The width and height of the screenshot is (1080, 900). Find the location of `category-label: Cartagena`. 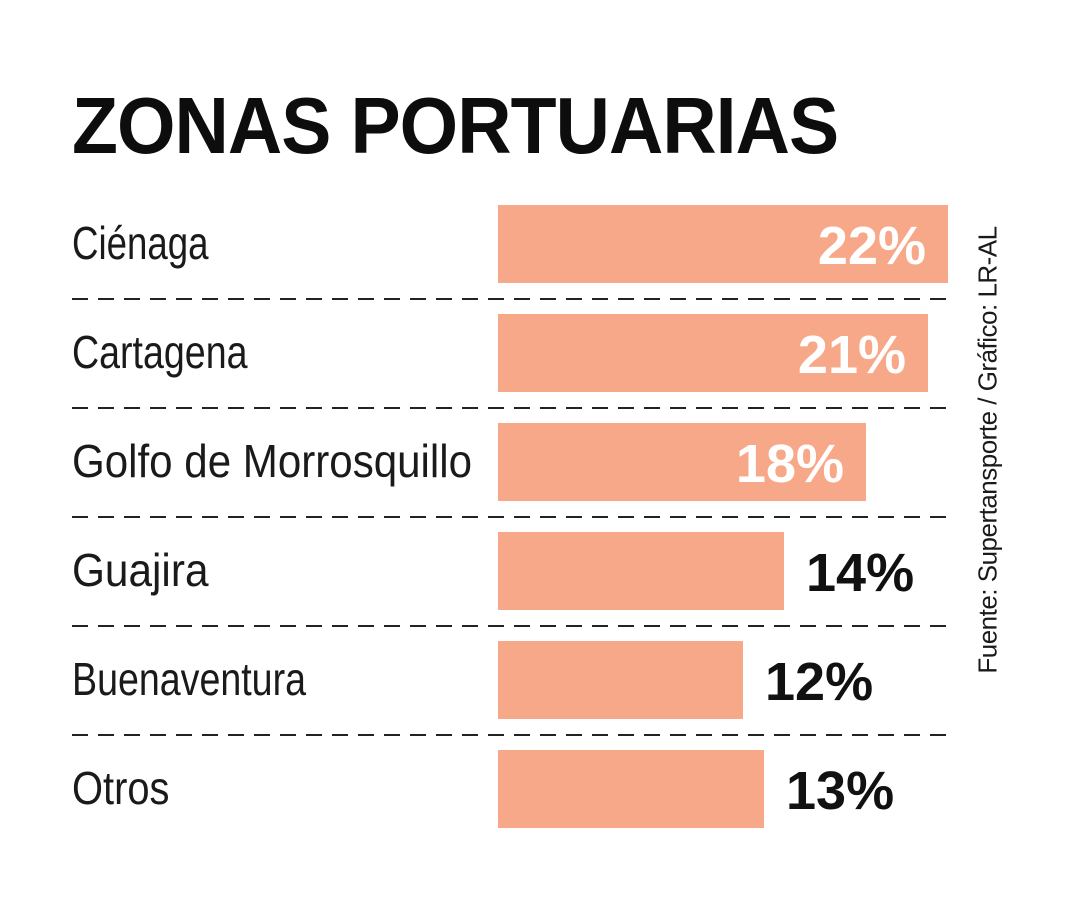

category-label: Cartagena is located at coordinates (160, 352).